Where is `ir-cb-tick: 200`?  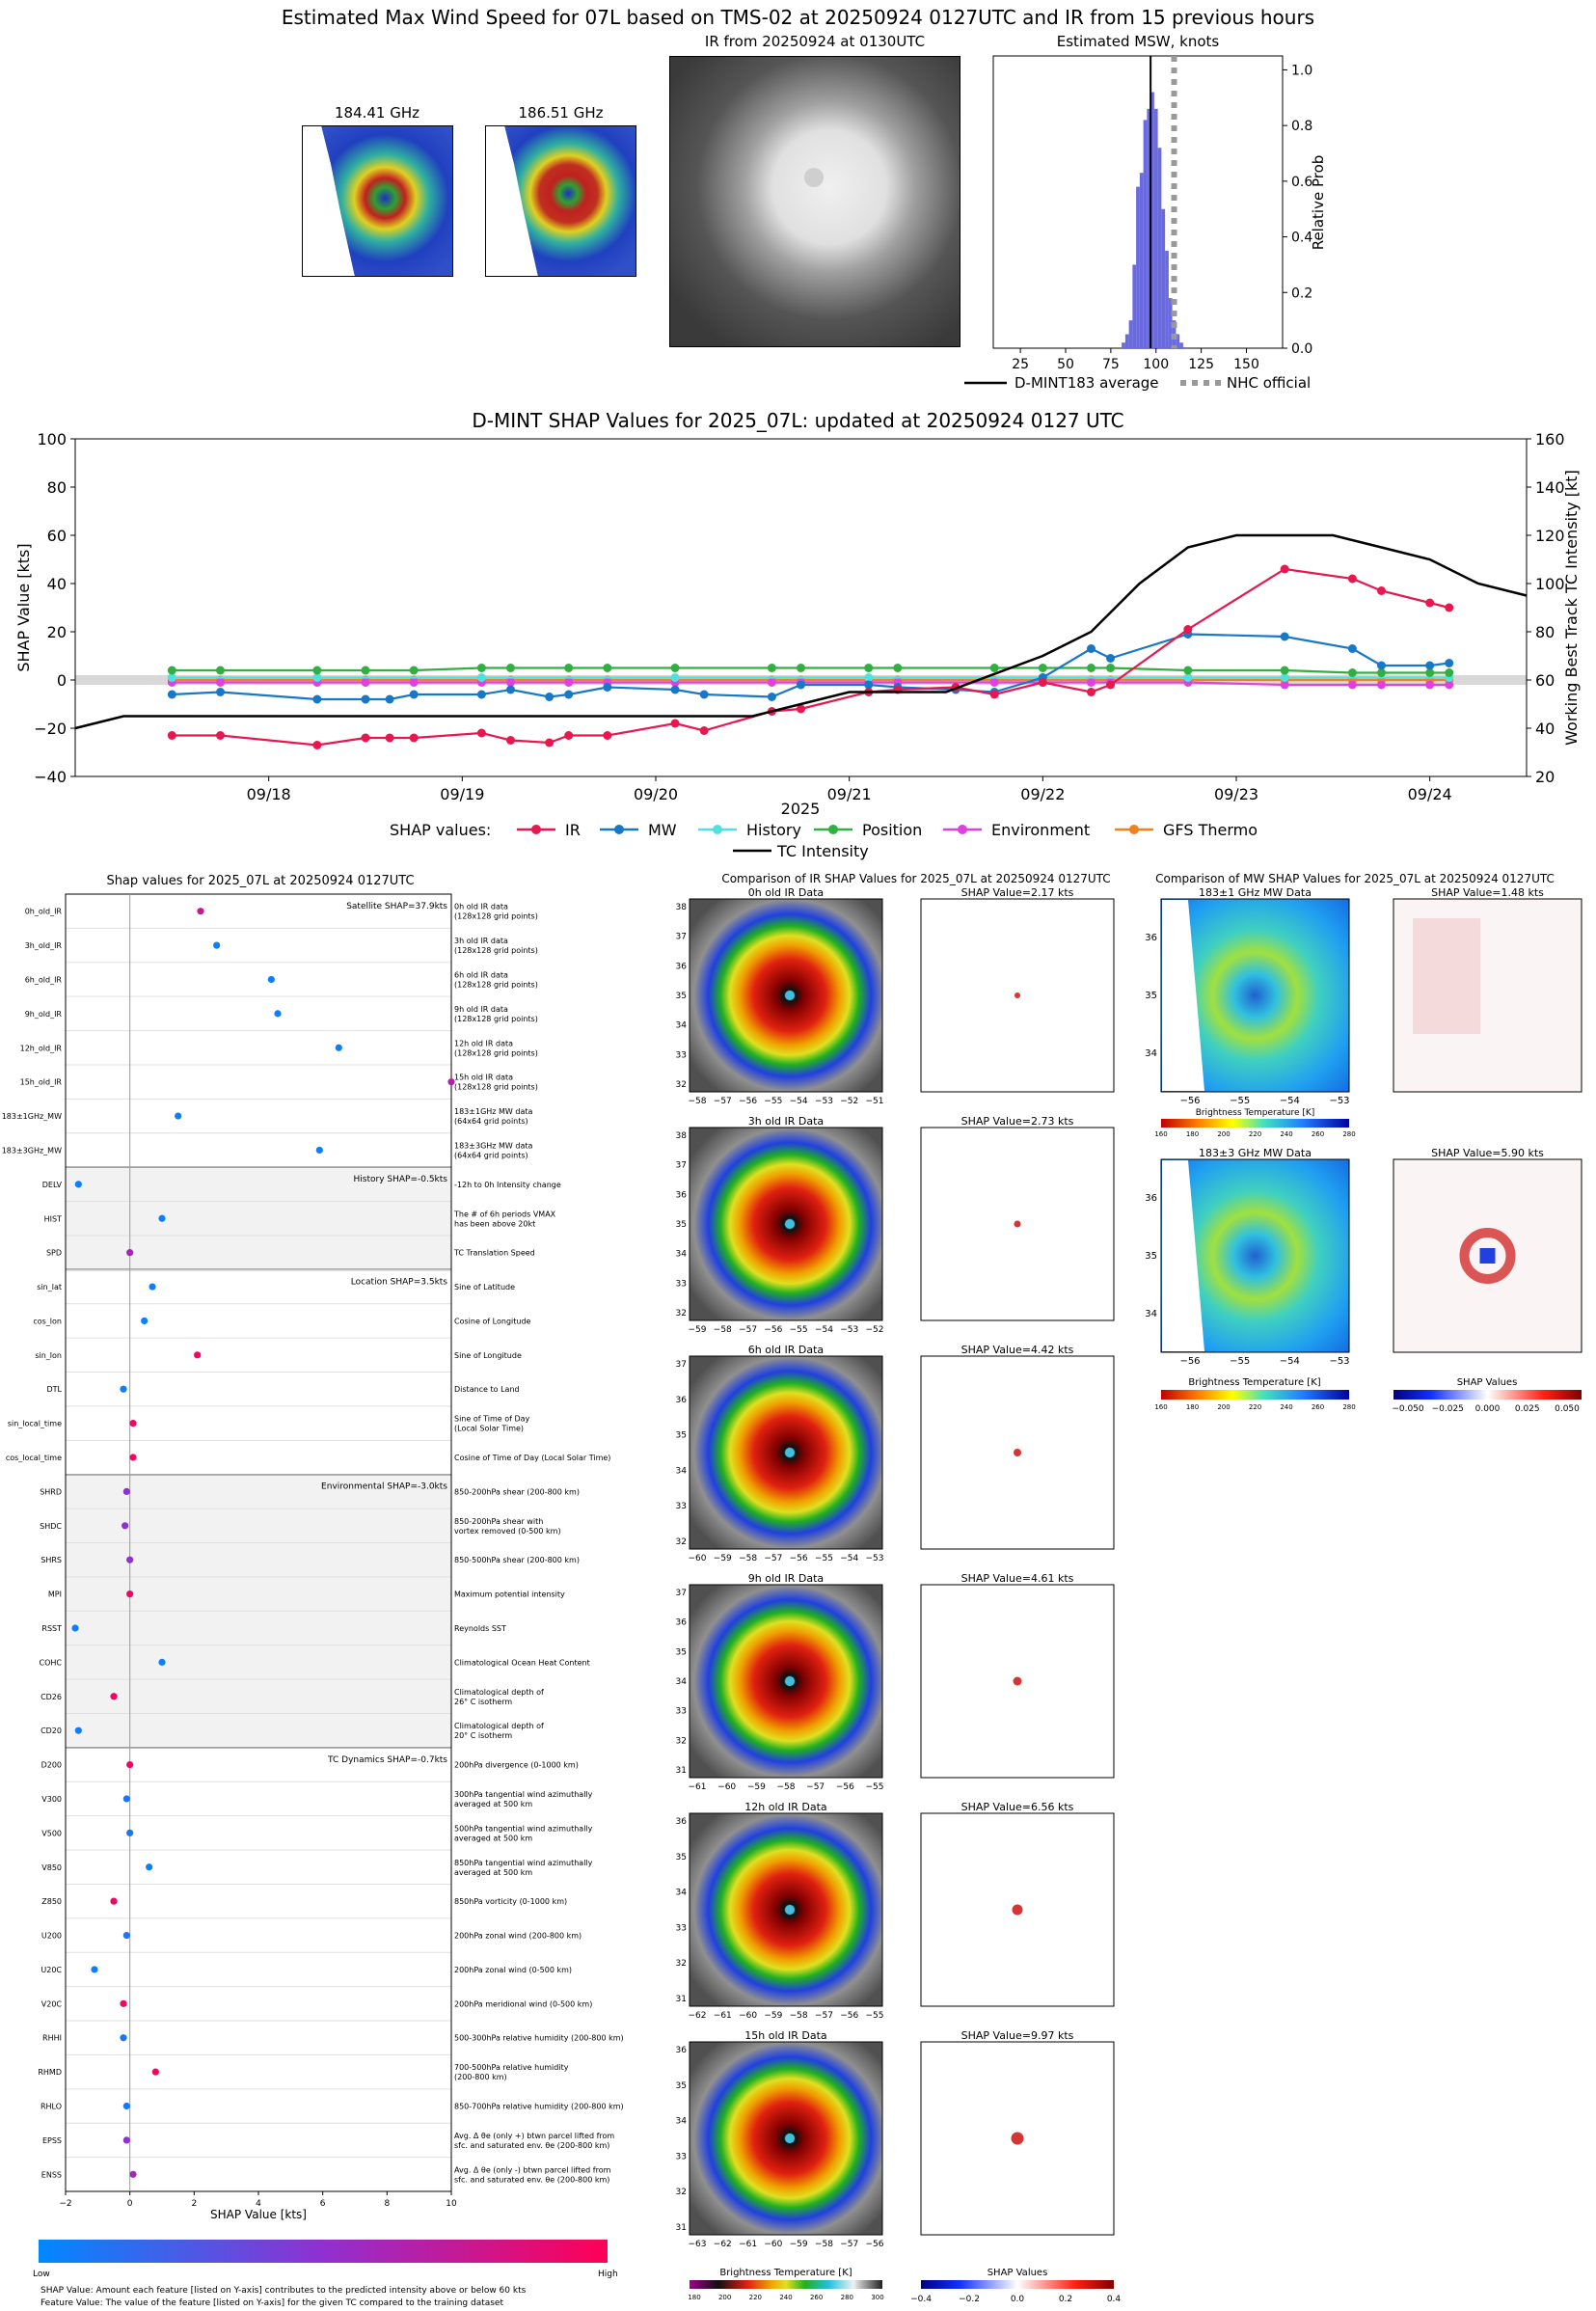
ir-cb-tick: 200 is located at coordinates (725, 2297).